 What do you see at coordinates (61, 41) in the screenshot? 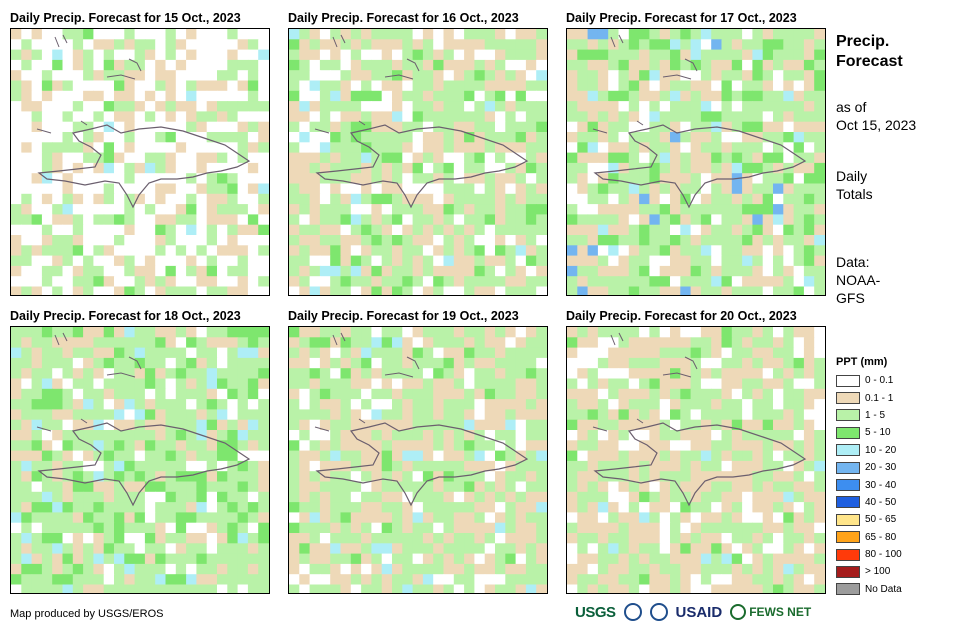
I see `island-outline` at bounding box center [61, 41].